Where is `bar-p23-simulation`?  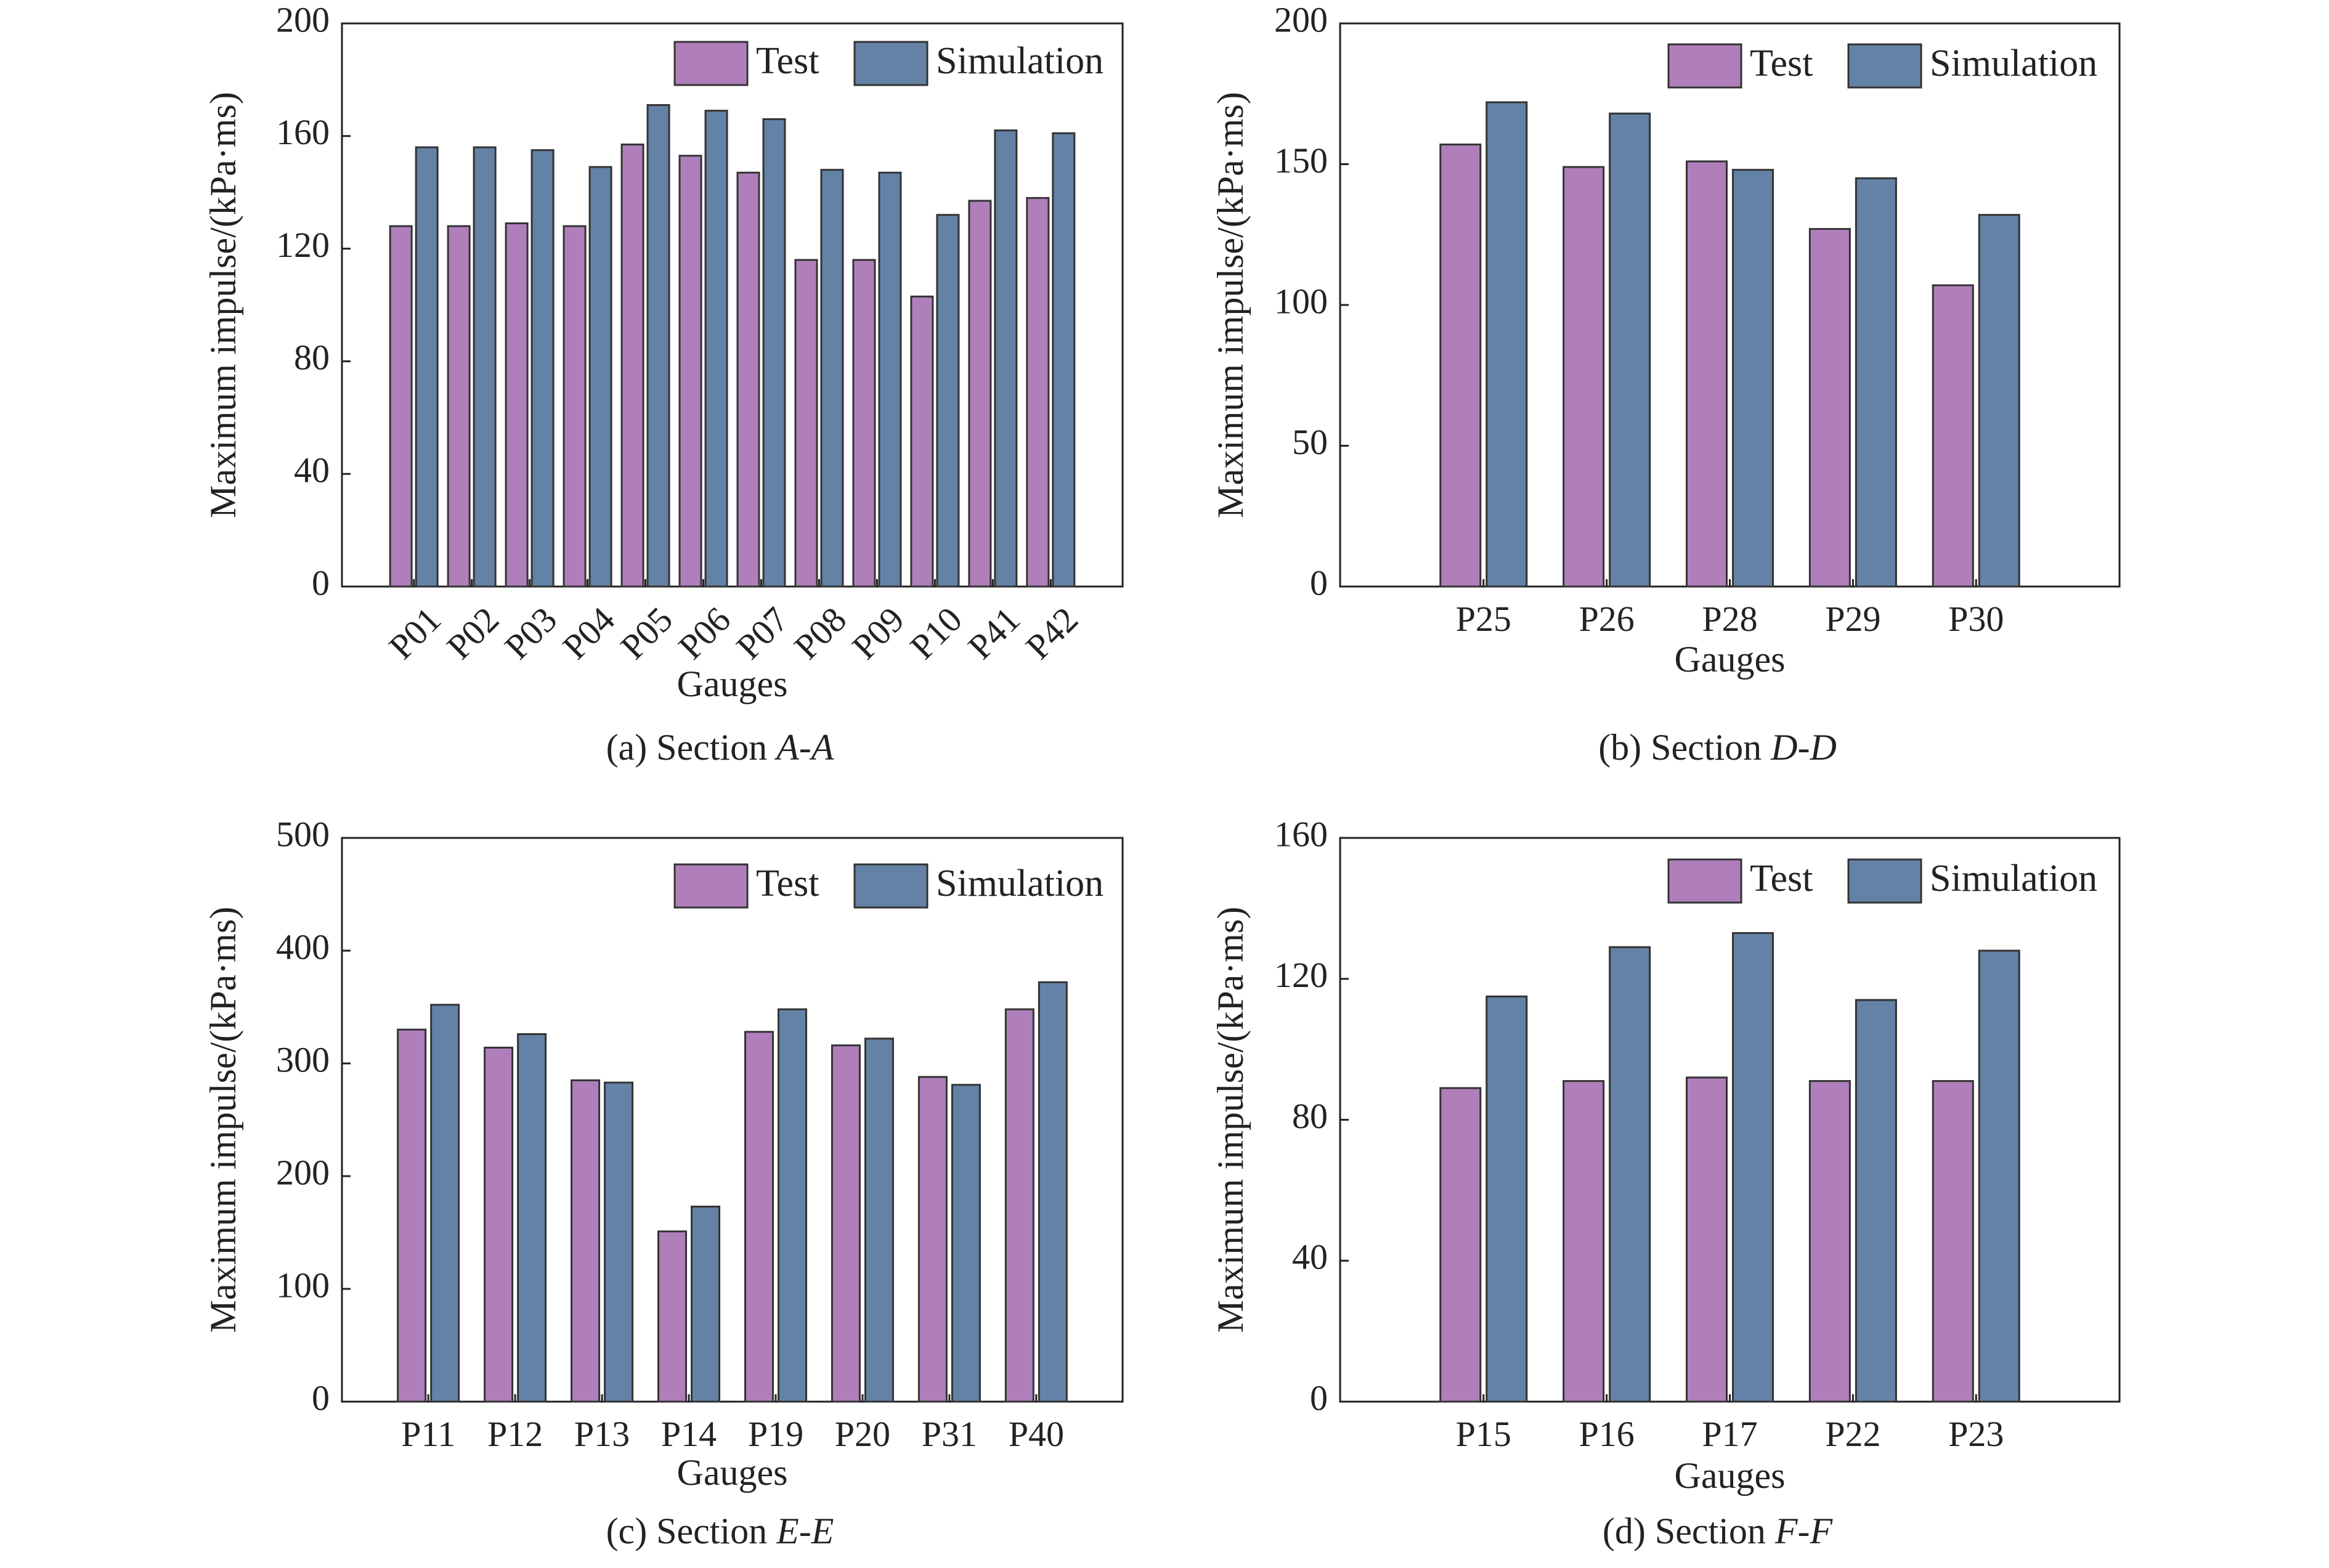
bar-p23-simulation is located at coordinates (1999, 1176).